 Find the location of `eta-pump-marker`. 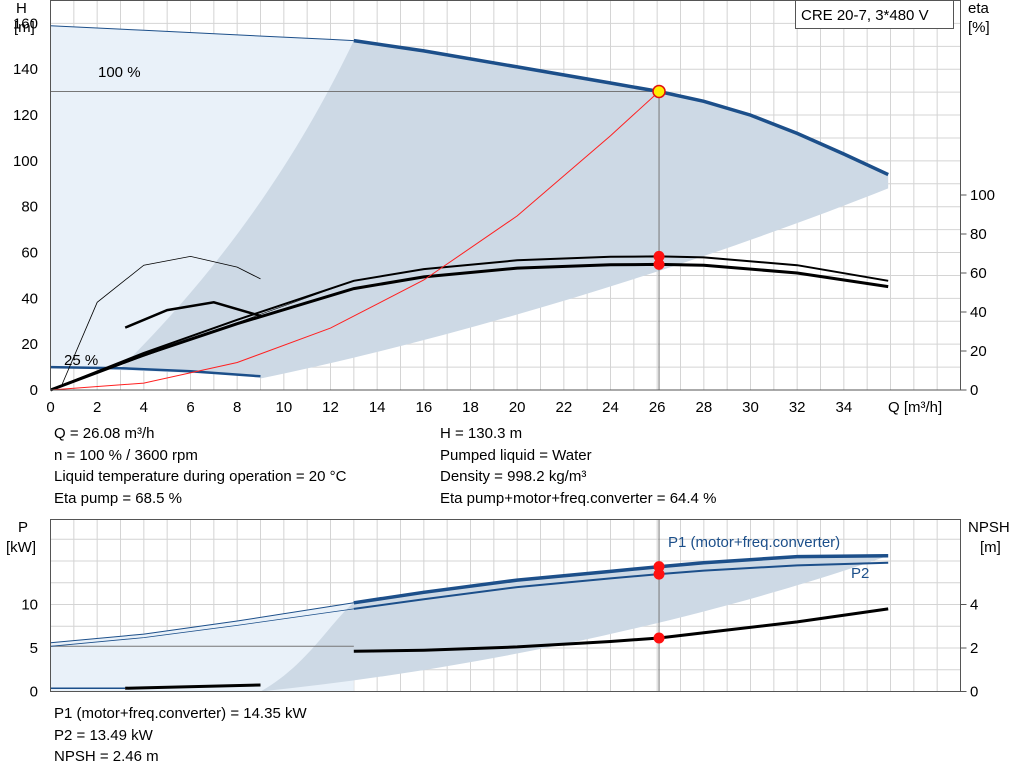

eta-pump-marker is located at coordinates (659, 256).